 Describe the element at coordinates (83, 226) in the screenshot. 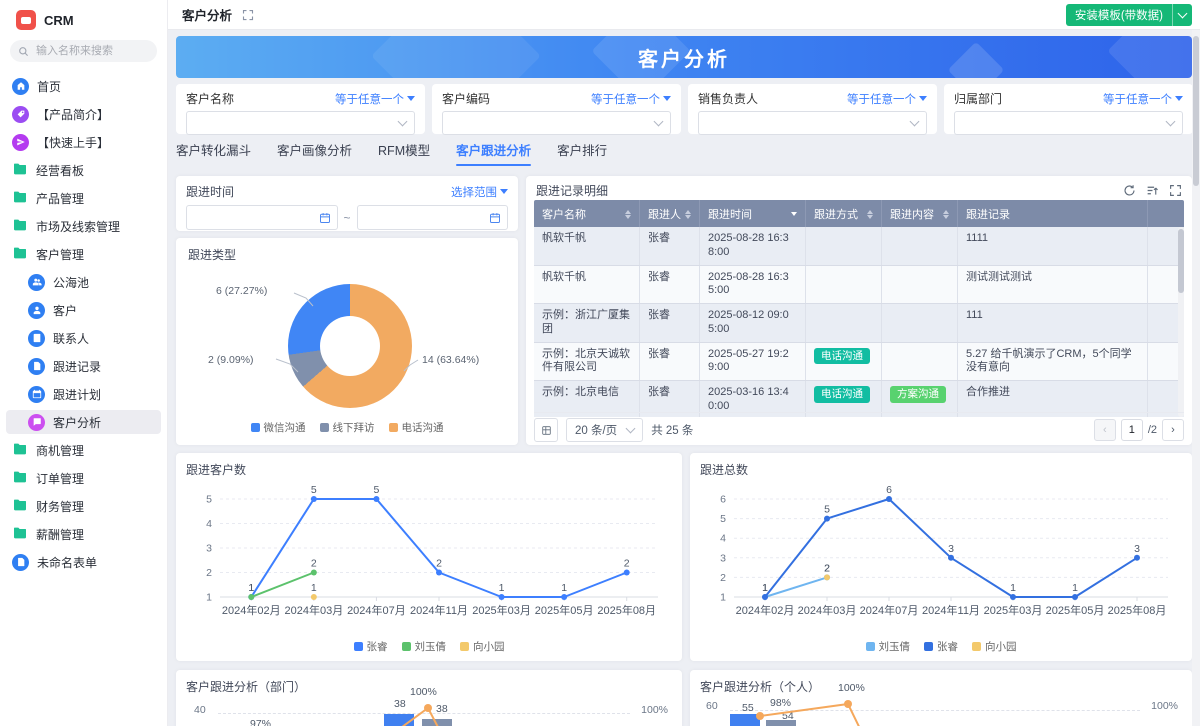

I see `sidebar-item-market-leads: 市场及线索管理` at that location.